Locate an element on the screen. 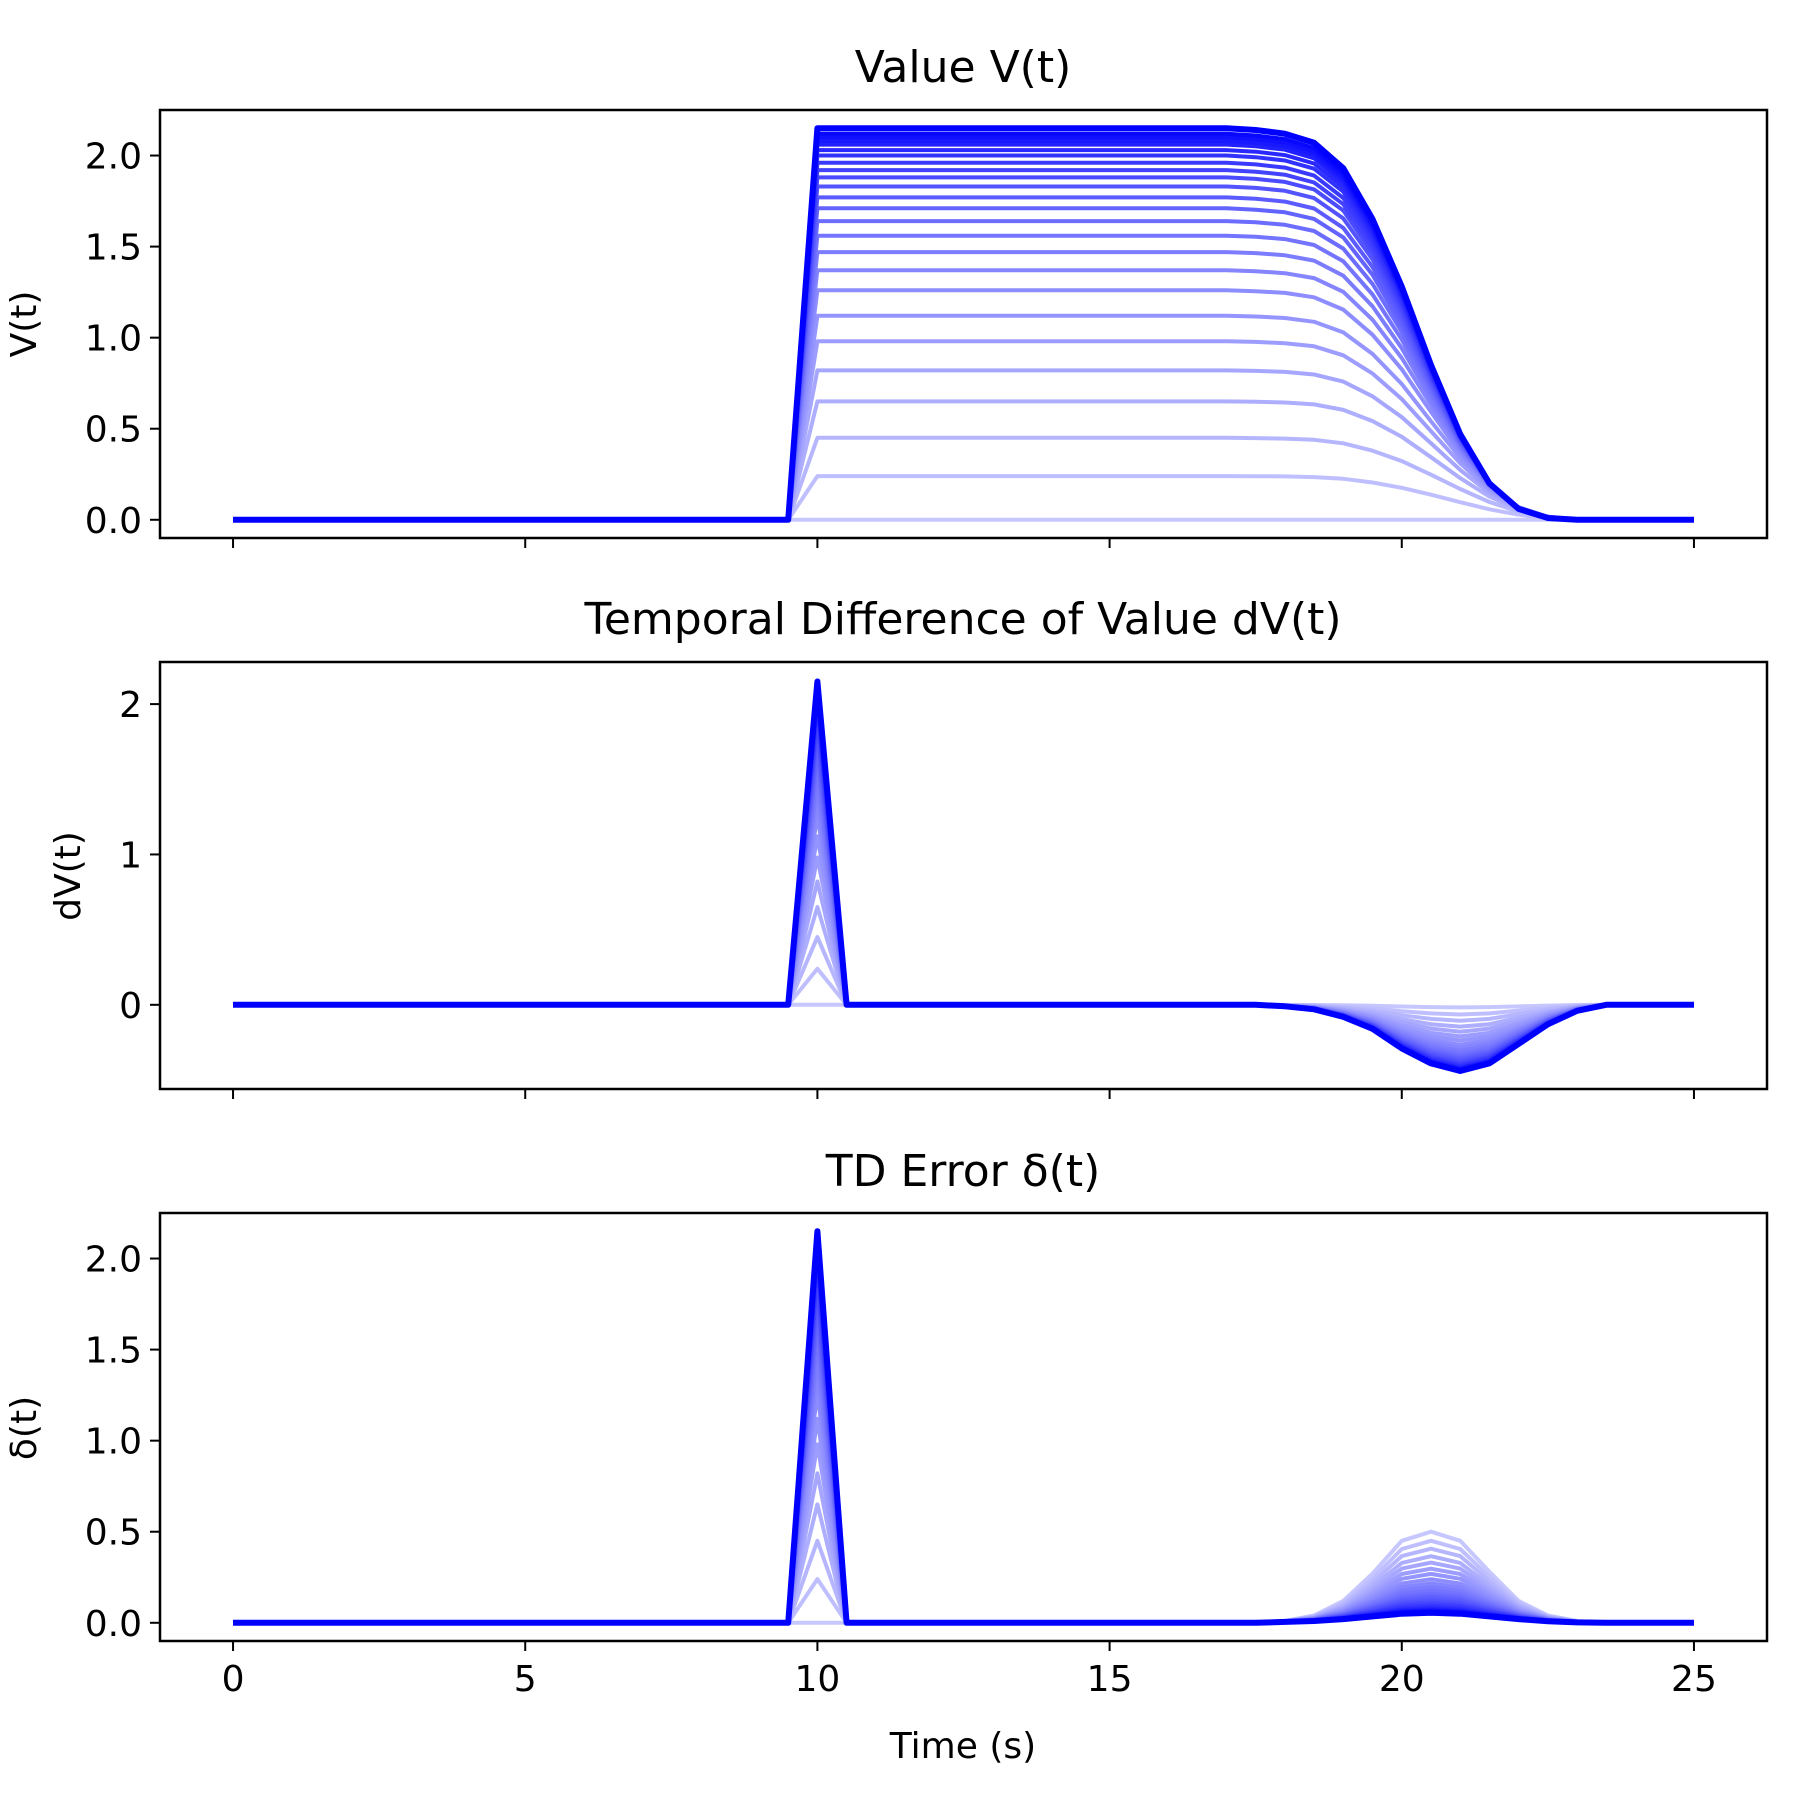 This screenshot has width=1800, height=1800. x-tick-label: 10 is located at coordinates (818, 1679).